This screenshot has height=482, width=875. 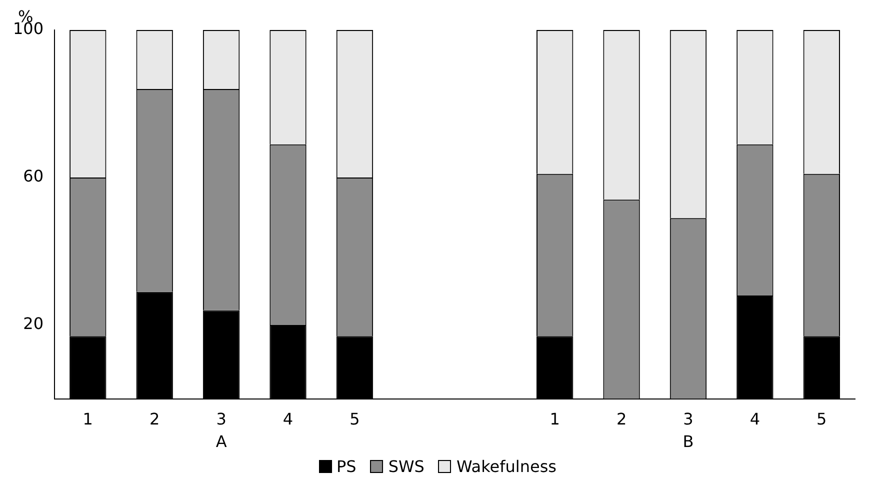 I want to click on y-tick-label: 20, so click(x=33, y=324).